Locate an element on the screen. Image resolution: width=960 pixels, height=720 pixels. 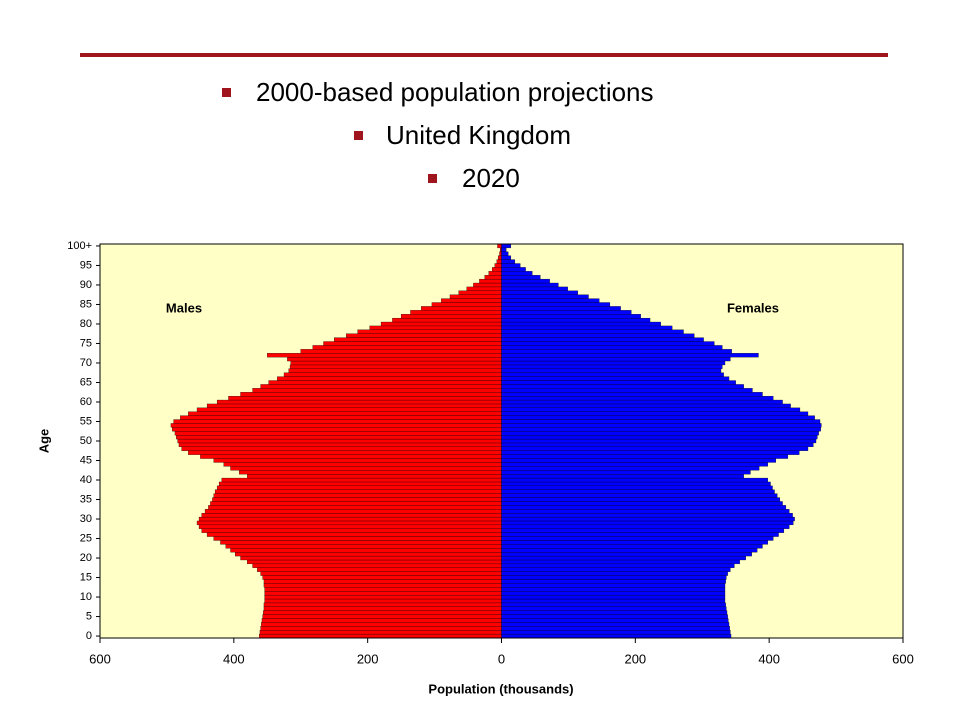
series-label: Males is located at coordinates (184, 307).